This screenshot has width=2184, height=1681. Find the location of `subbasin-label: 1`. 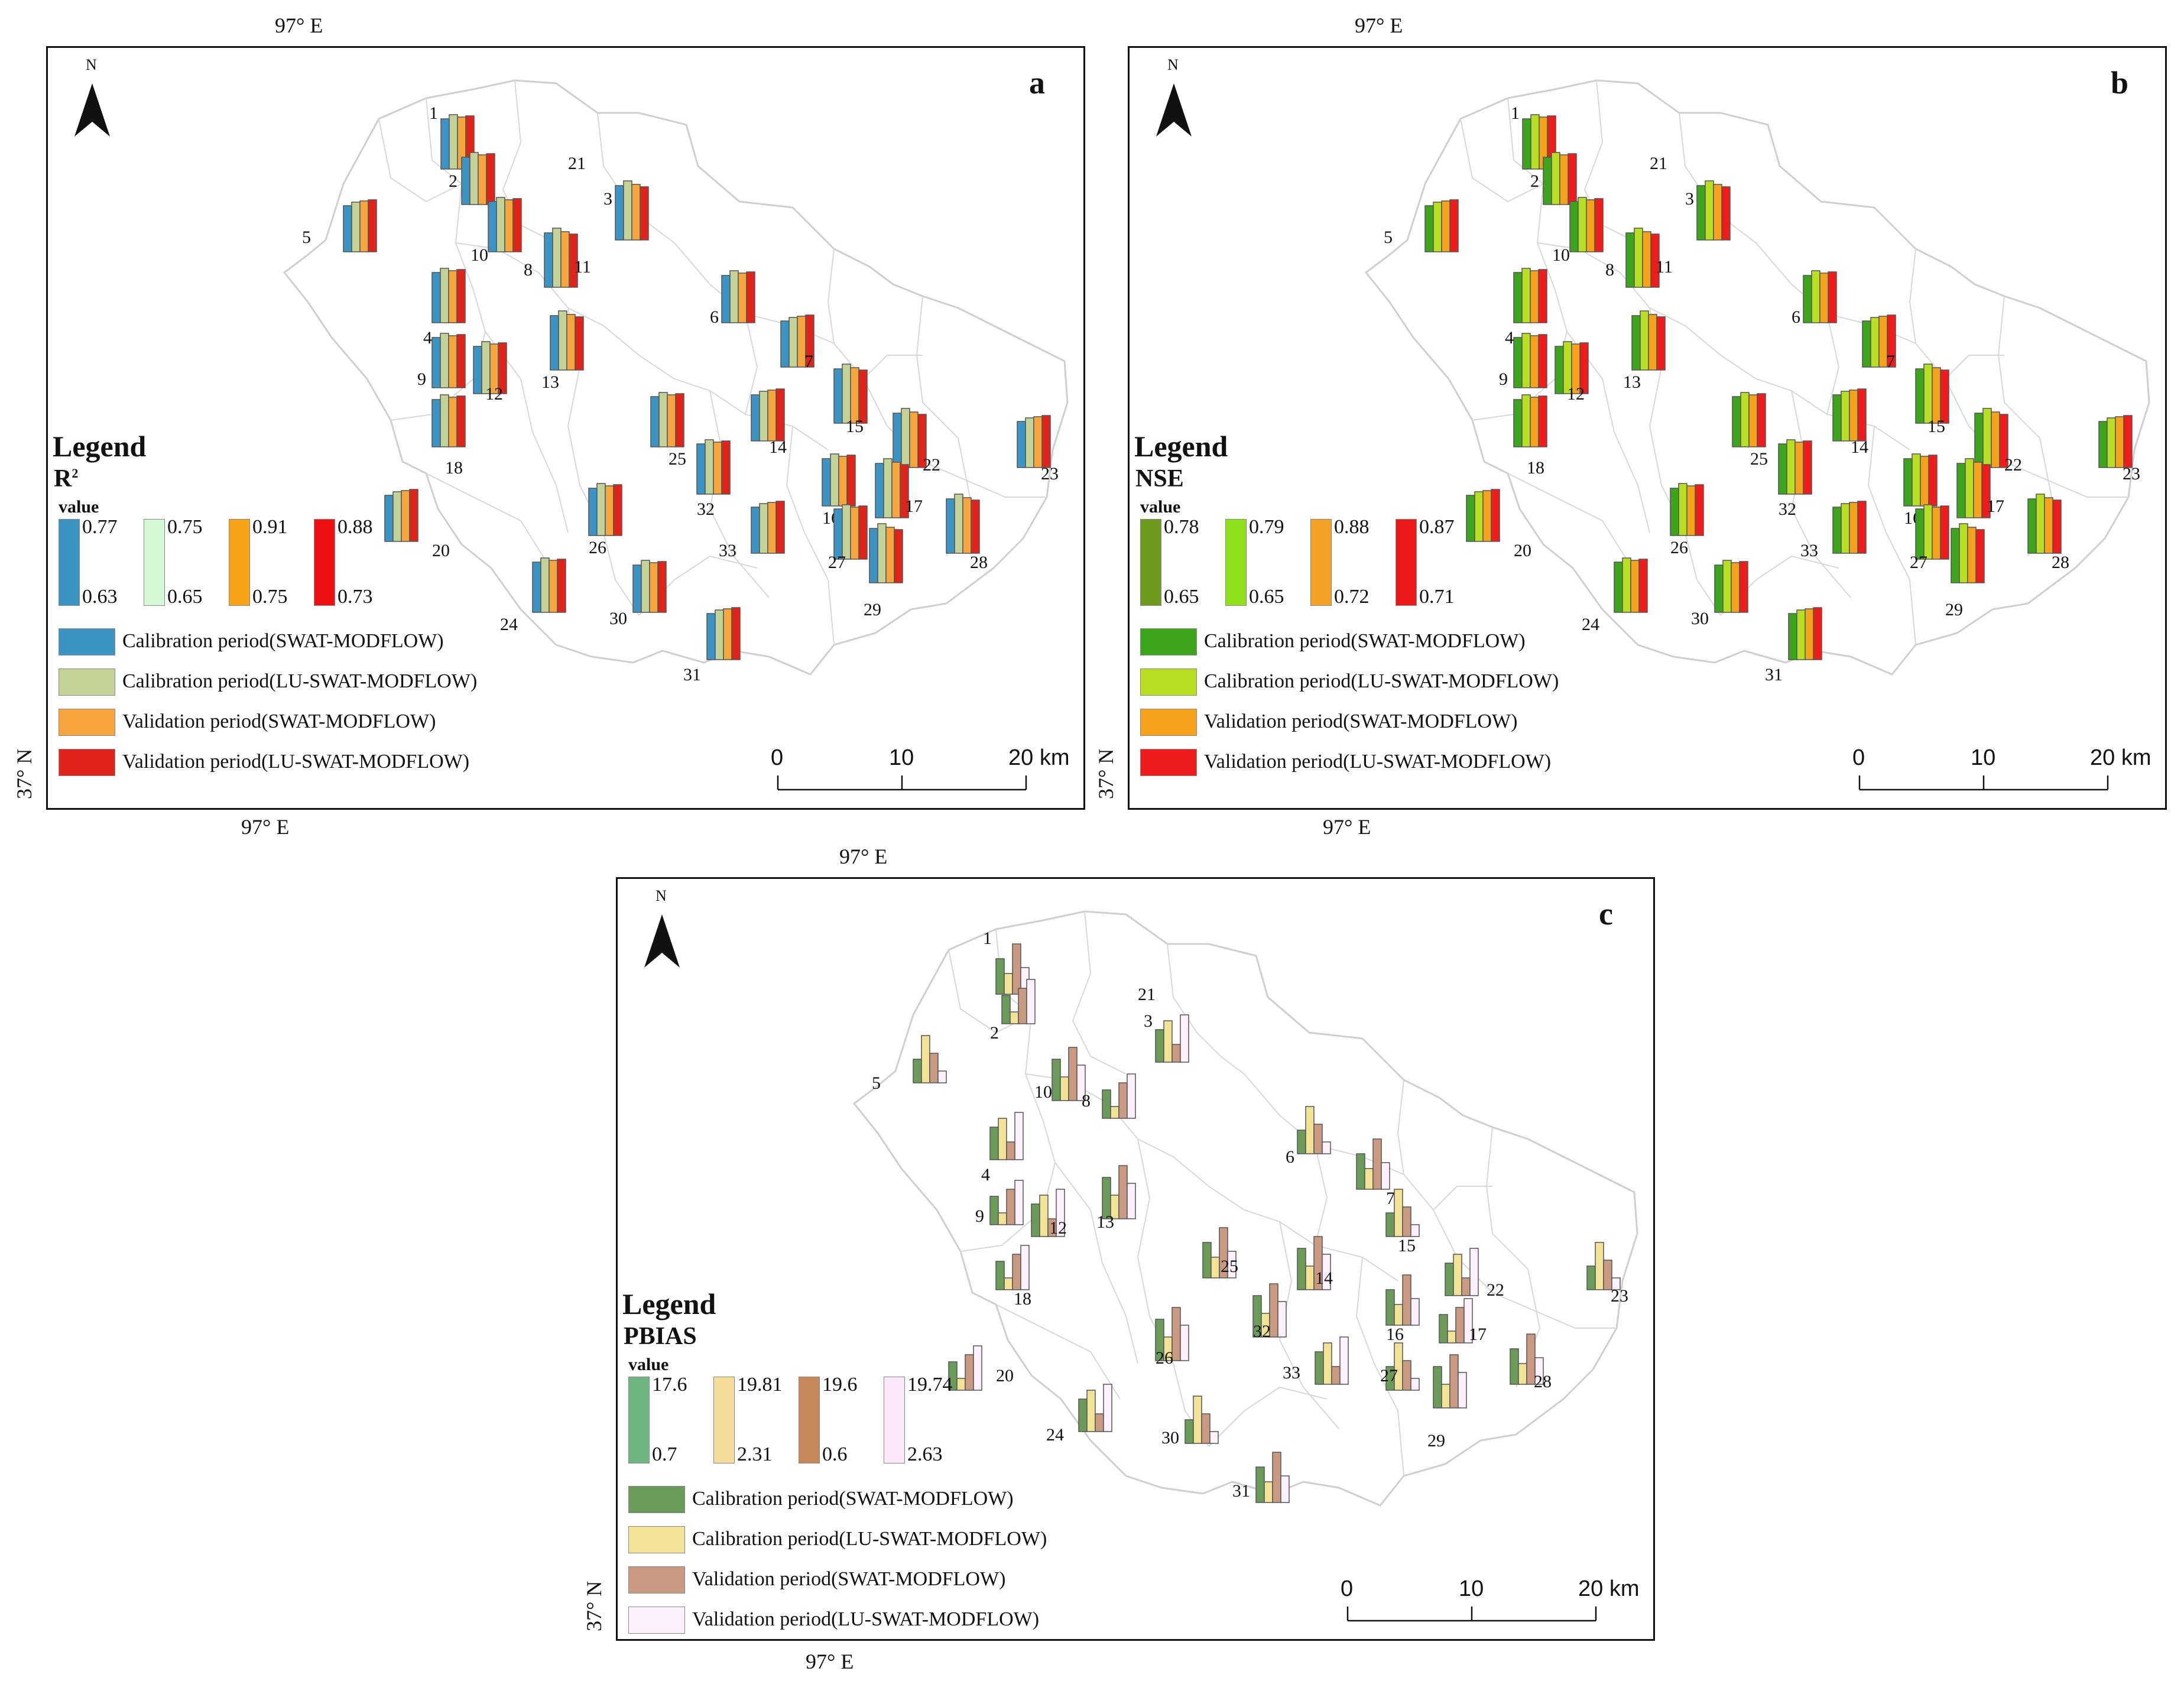

subbasin-label: 1 is located at coordinates (987, 939).